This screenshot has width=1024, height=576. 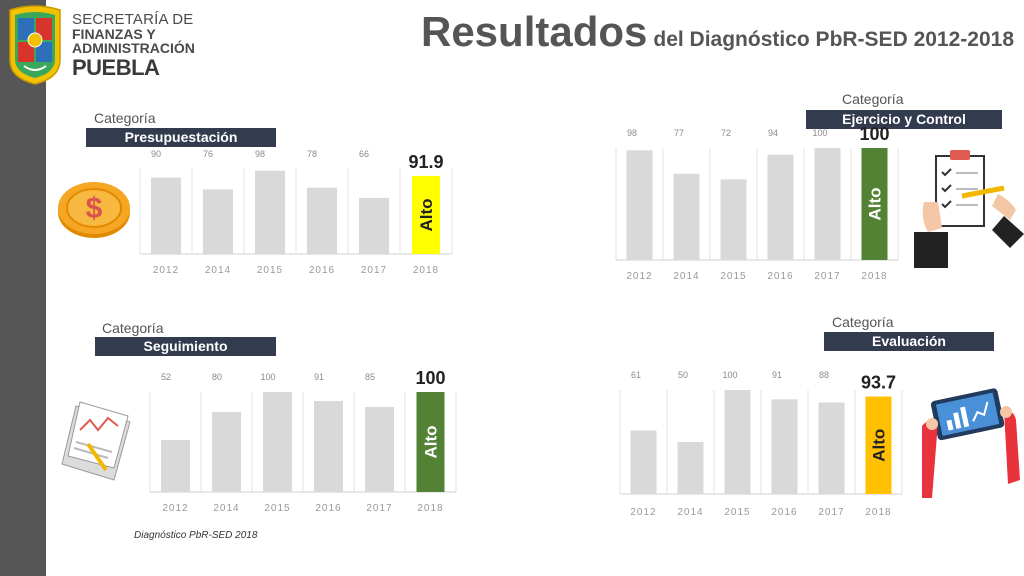 I want to click on org-line-3: ADMINISTRACIÓN, so click(x=133, y=48).